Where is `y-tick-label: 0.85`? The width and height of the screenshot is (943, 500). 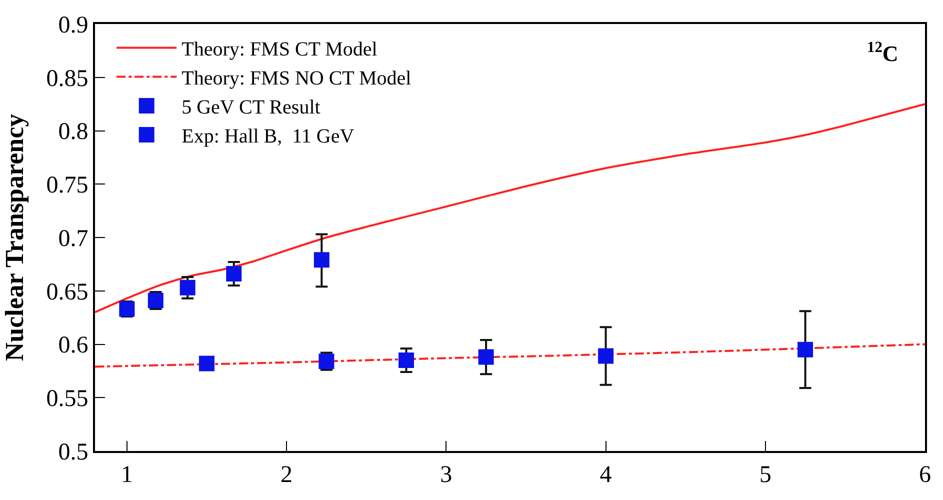
y-tick-label: 0.85 is located at coordinates (67, 79).